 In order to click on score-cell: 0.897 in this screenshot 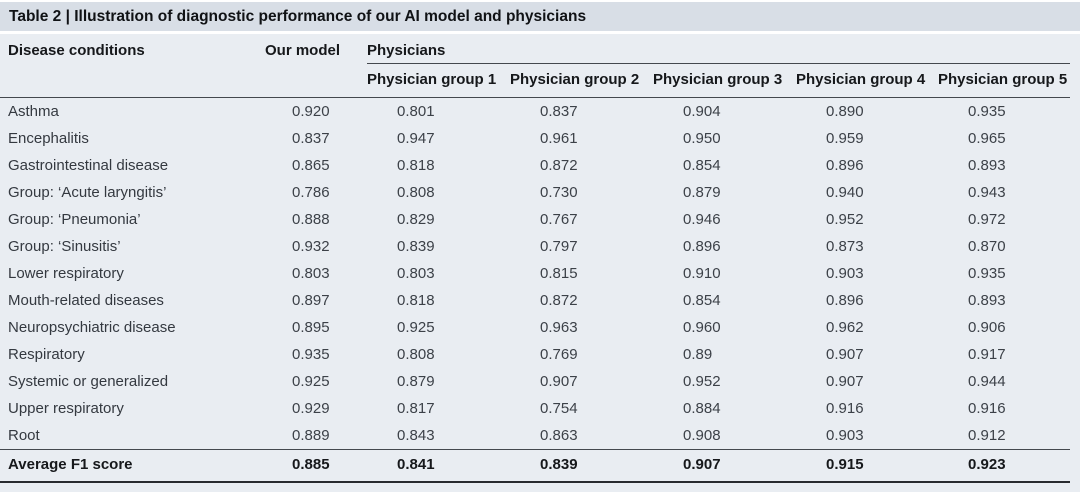, I will do `click(311, 300)`.